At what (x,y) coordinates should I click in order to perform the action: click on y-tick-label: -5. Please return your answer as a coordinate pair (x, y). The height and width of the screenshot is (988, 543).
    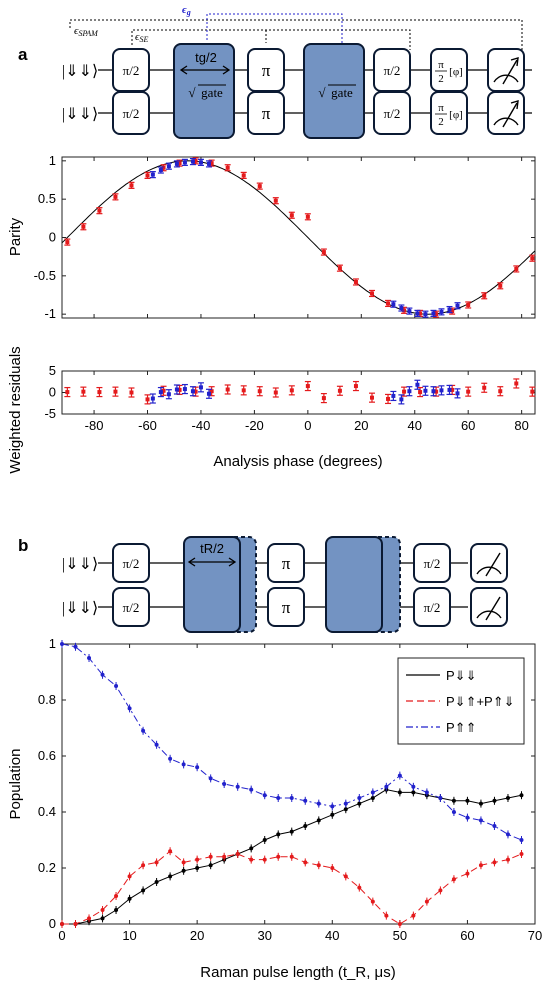
    Looking at the image, I should click on (50, 413).